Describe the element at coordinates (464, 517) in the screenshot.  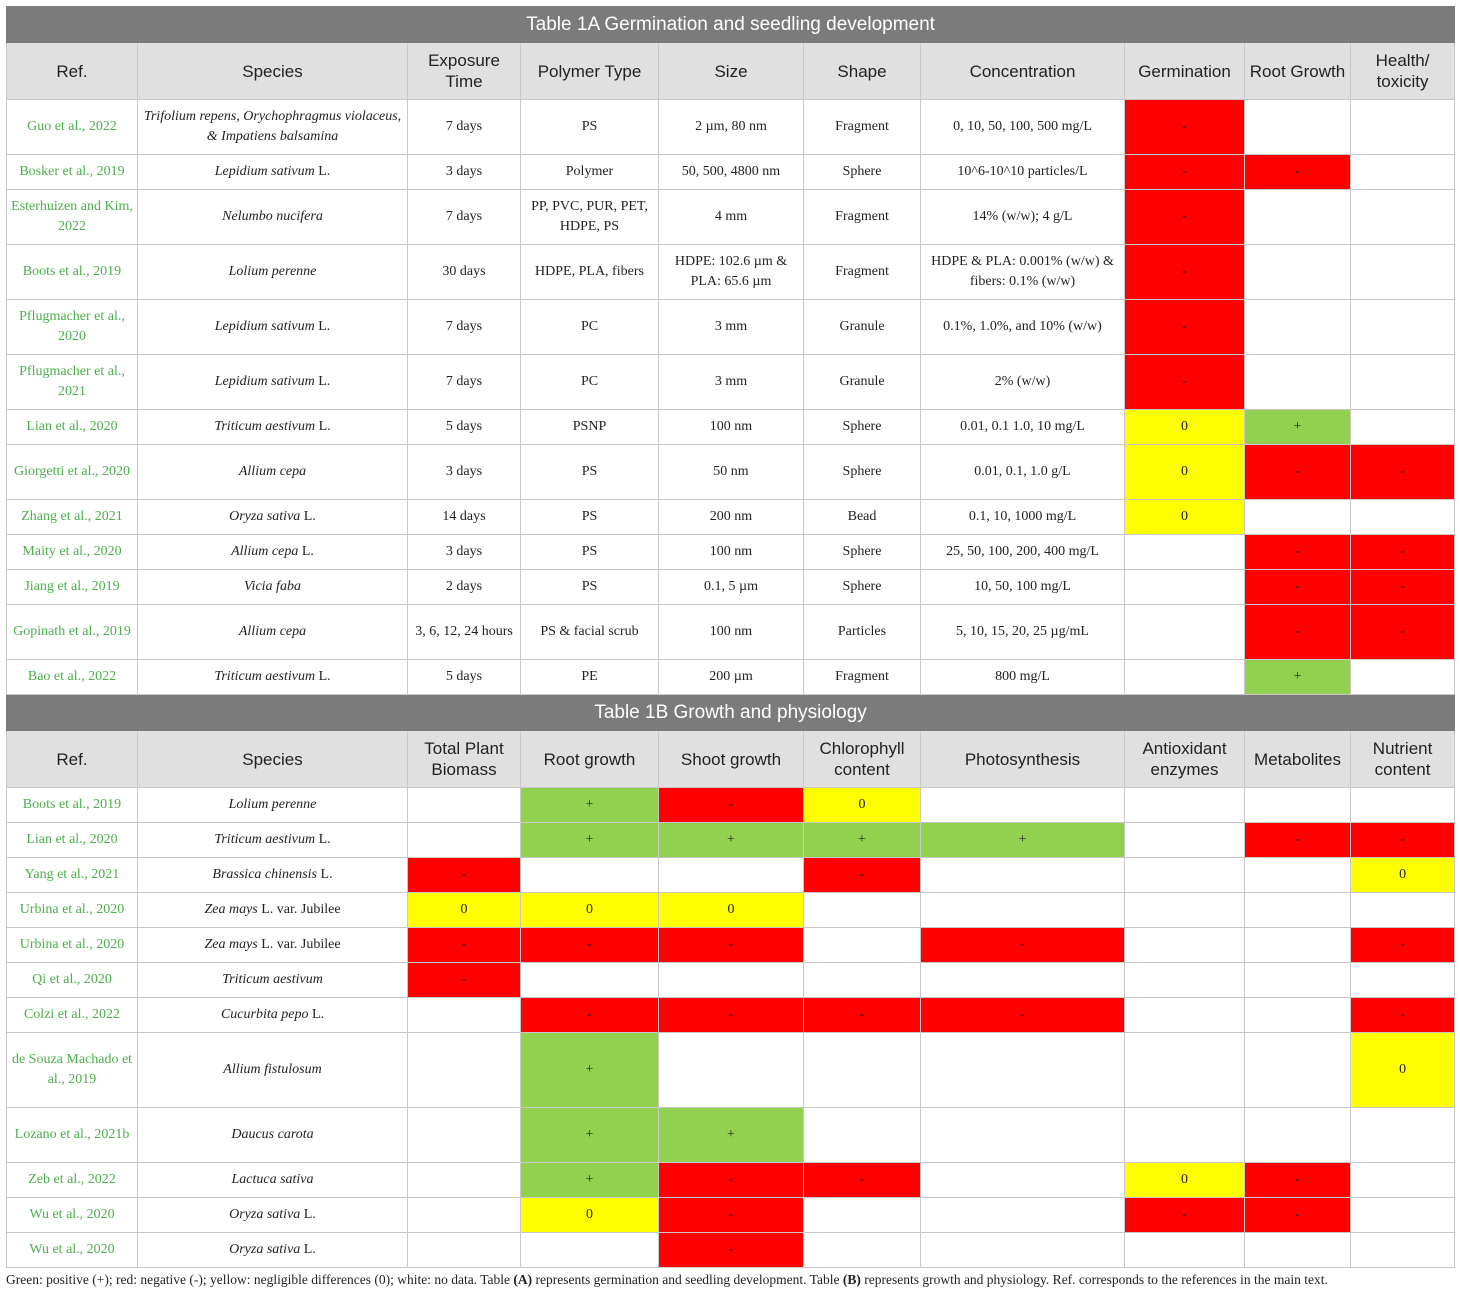
I see `exposure-time-cell: 14 days` at that location.